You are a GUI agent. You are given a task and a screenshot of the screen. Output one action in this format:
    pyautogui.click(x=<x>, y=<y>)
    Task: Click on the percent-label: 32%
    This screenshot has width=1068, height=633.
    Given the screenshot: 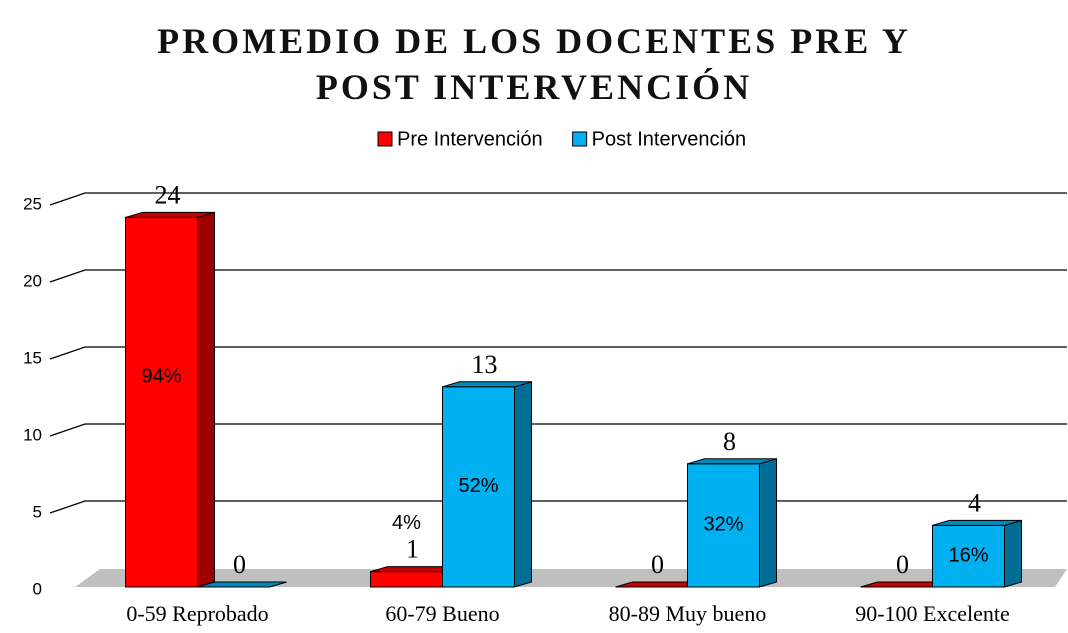 What is the action you would take?
    pyautogui.click(x=723, y=525)
    